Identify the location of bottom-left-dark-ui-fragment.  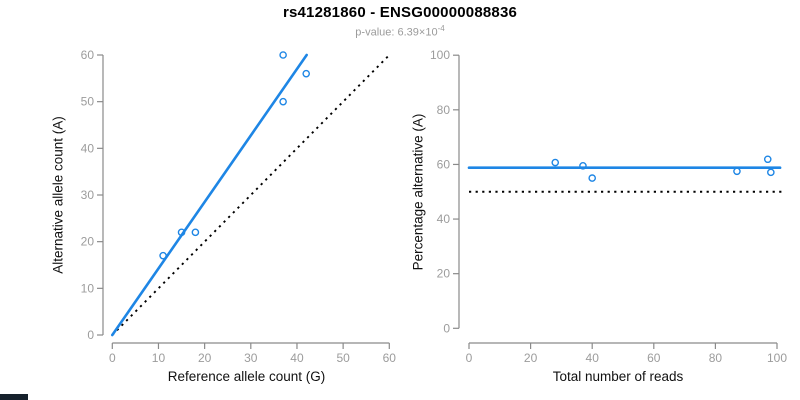
(14, 397).